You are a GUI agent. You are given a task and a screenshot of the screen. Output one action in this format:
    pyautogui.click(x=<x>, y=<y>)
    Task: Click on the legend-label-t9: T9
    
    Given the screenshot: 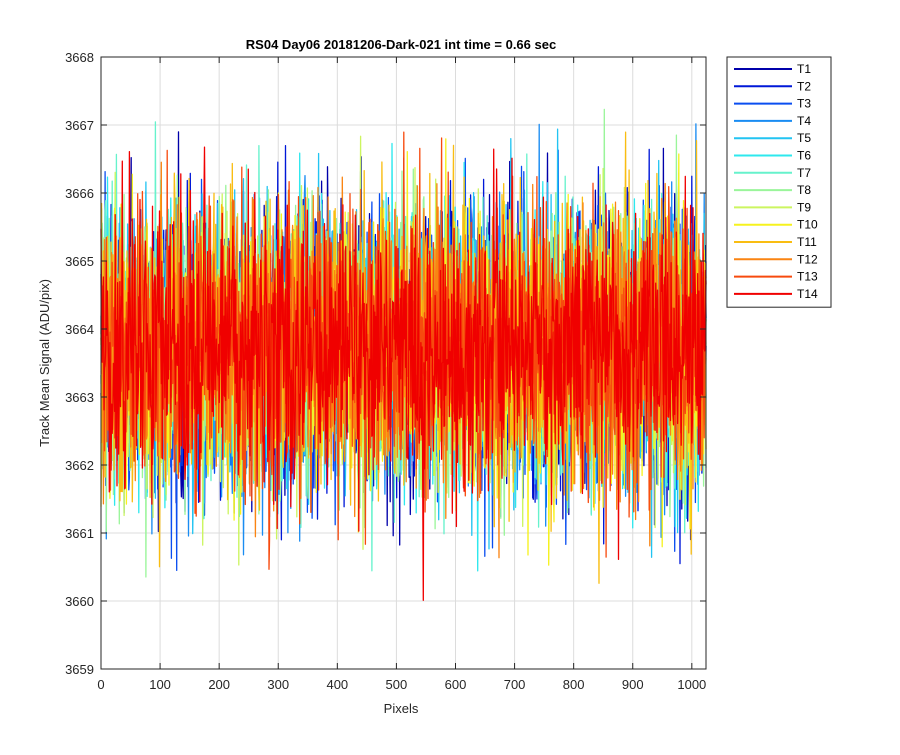 What is the action you would take?
    pyautogui.click(x=804, y=207)
    